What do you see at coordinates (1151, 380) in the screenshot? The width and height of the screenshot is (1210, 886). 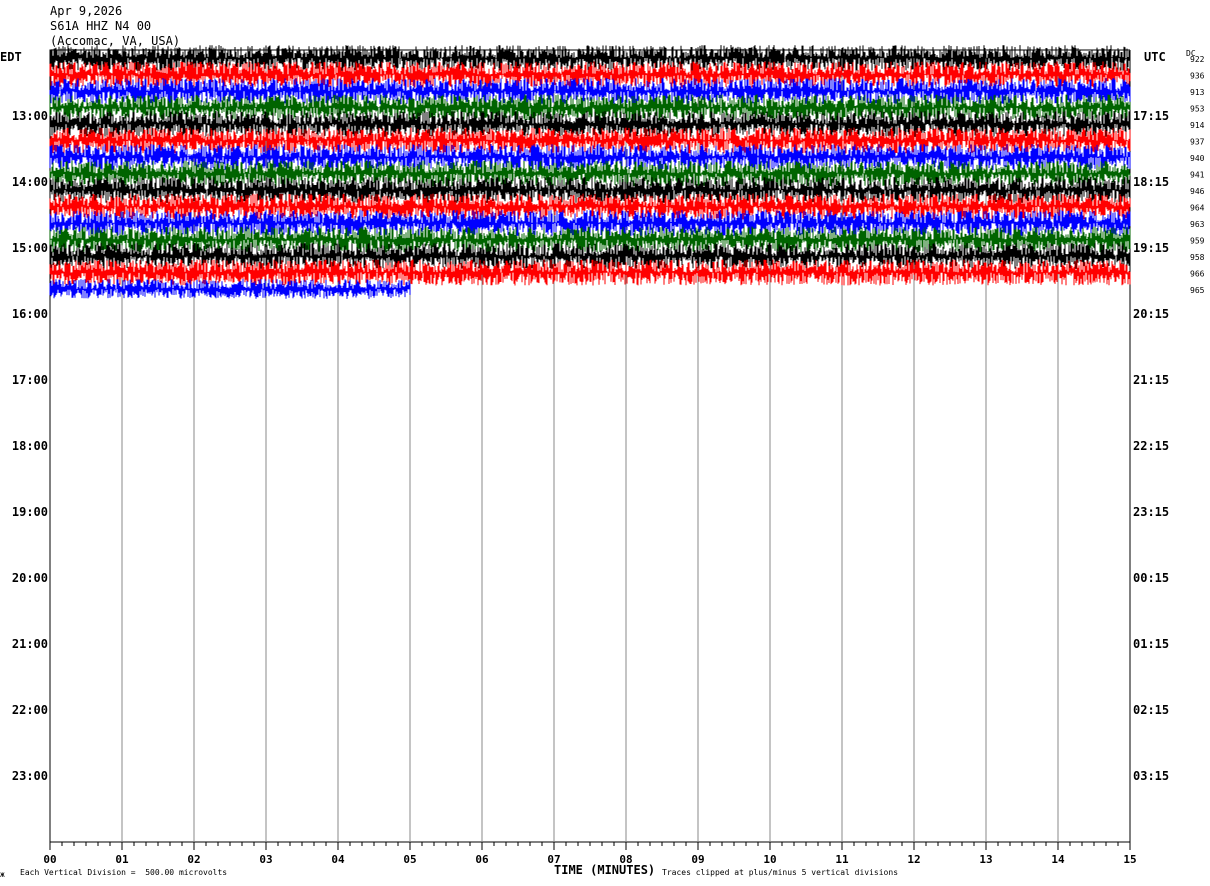 I see `right-hour-label: 21:15` at bounding box center [1151, 380].